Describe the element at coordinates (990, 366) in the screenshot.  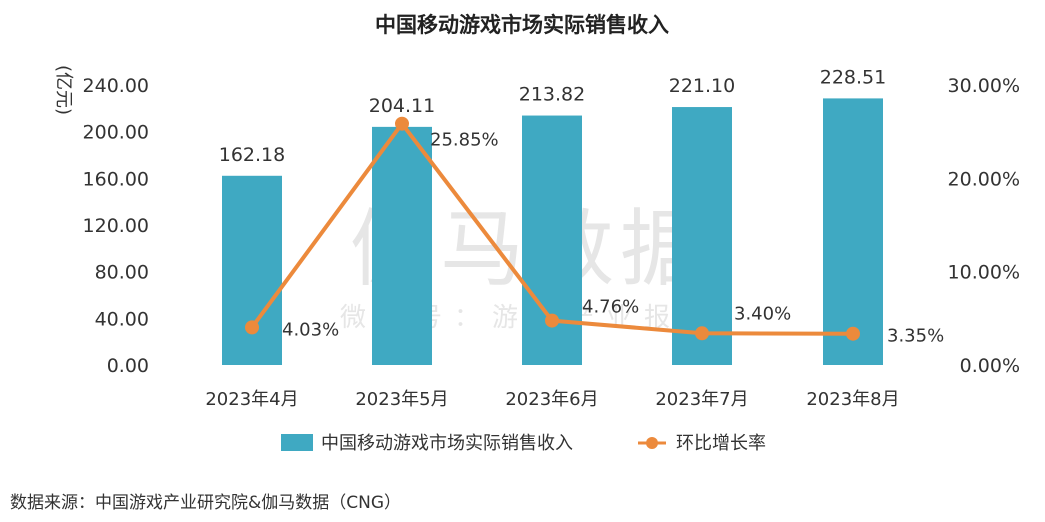
I see `y-right-tick-label: 0.00%` at that location.